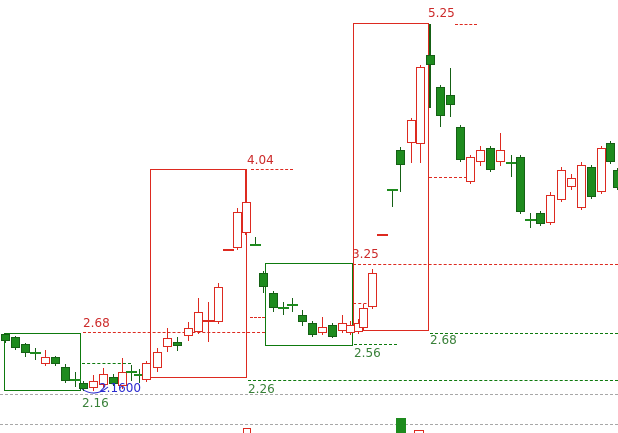 The image size is (618, 433). Describe the element at coordinates (95, 403) in the screenshot. I see `price-label: 2.16` at that location.